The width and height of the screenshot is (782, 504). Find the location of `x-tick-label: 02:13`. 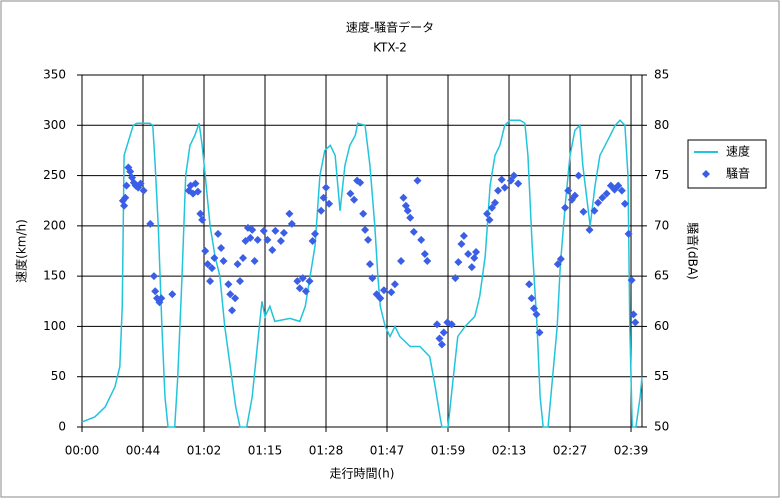

x-tick-label: 02:13 is located at coordinates (509, 451).